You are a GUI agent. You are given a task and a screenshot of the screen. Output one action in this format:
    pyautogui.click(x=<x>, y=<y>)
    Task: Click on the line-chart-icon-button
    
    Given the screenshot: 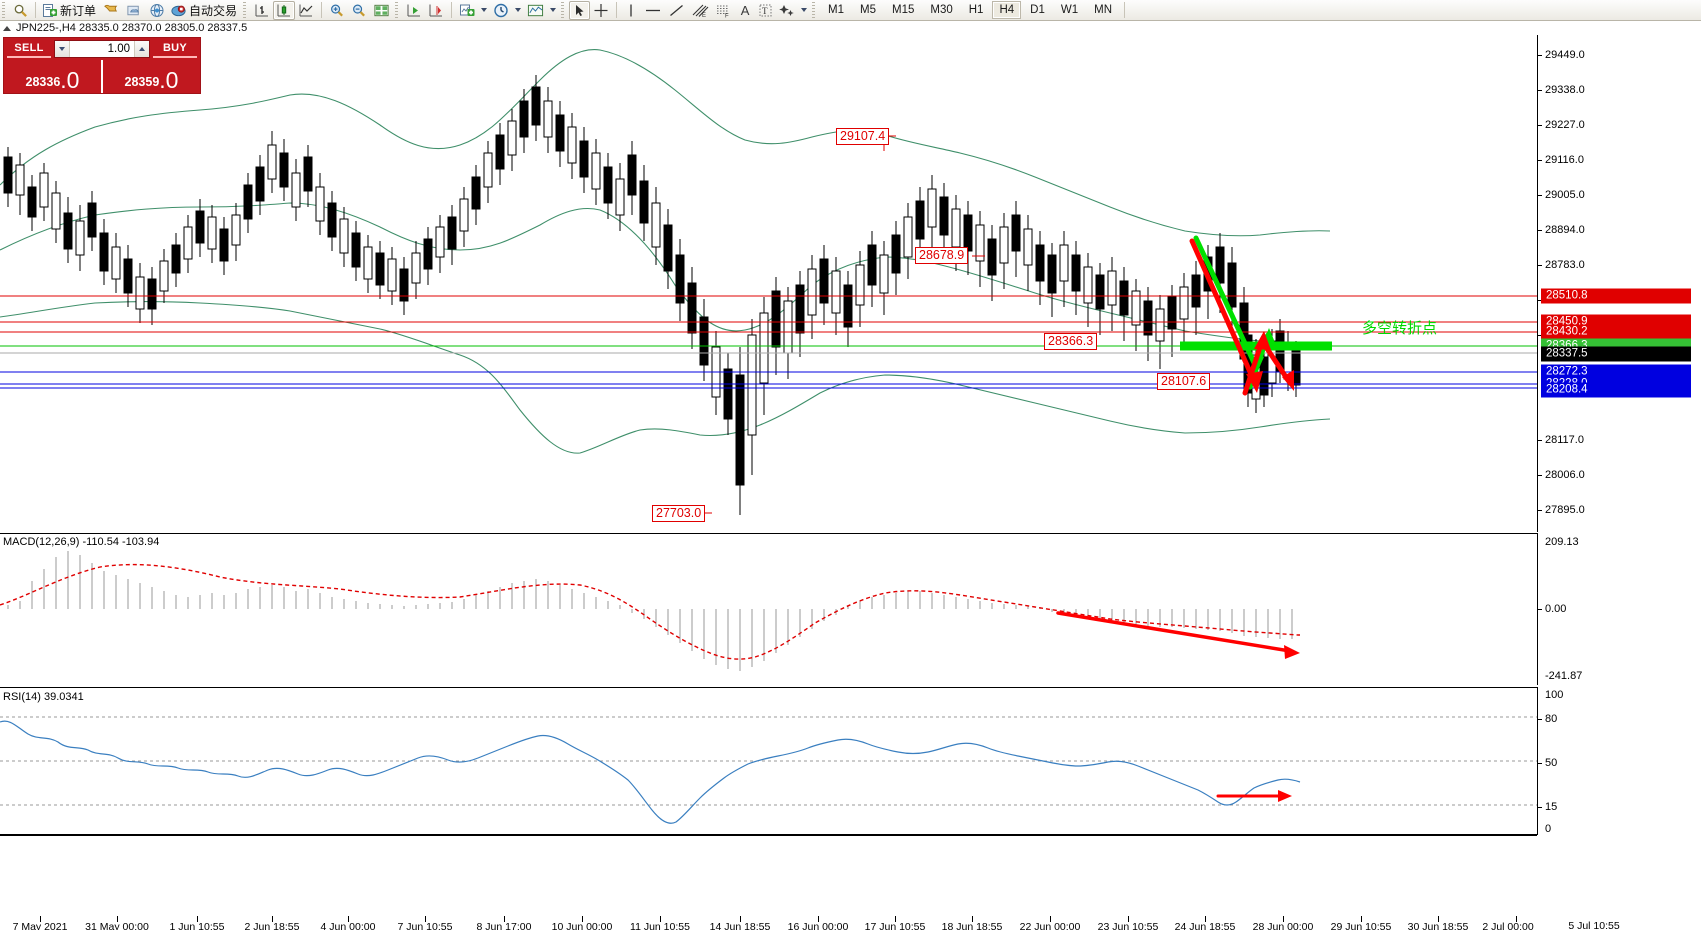 What is the action you would take?
    pyautogui.click(x=306, y=10)
    